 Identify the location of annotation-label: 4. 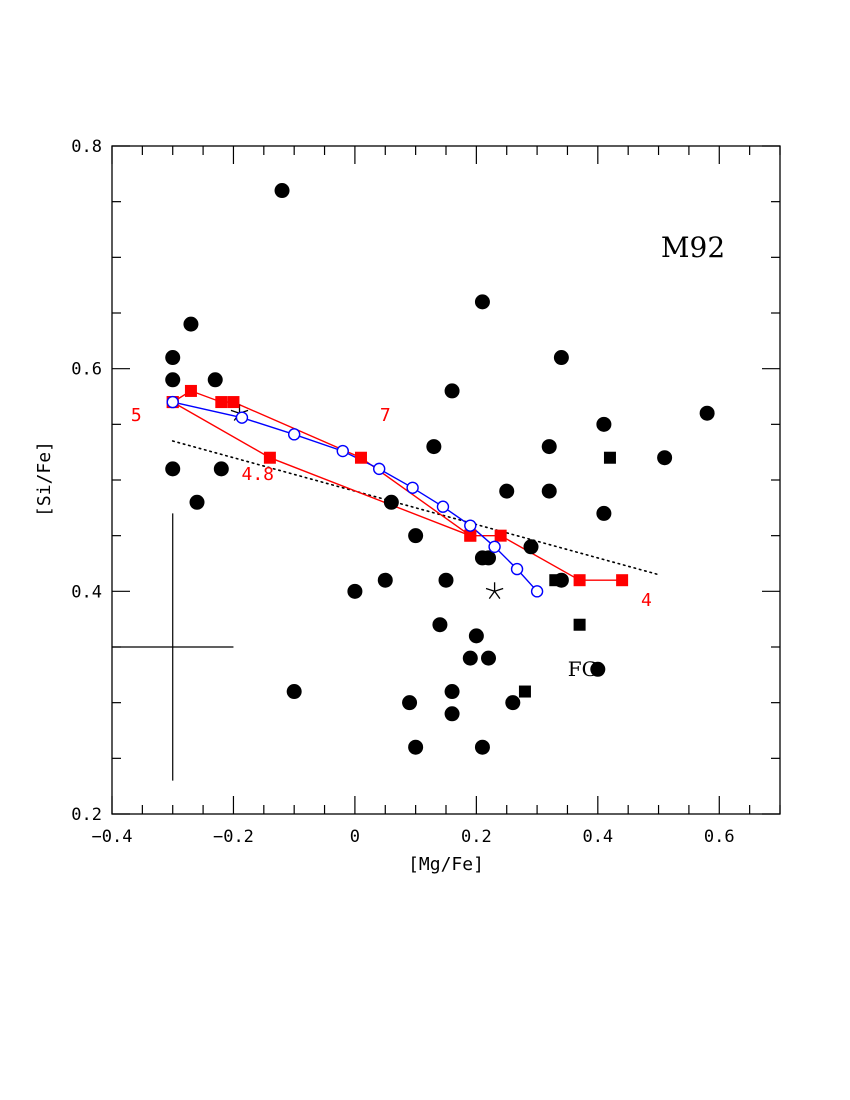
(646, 600).